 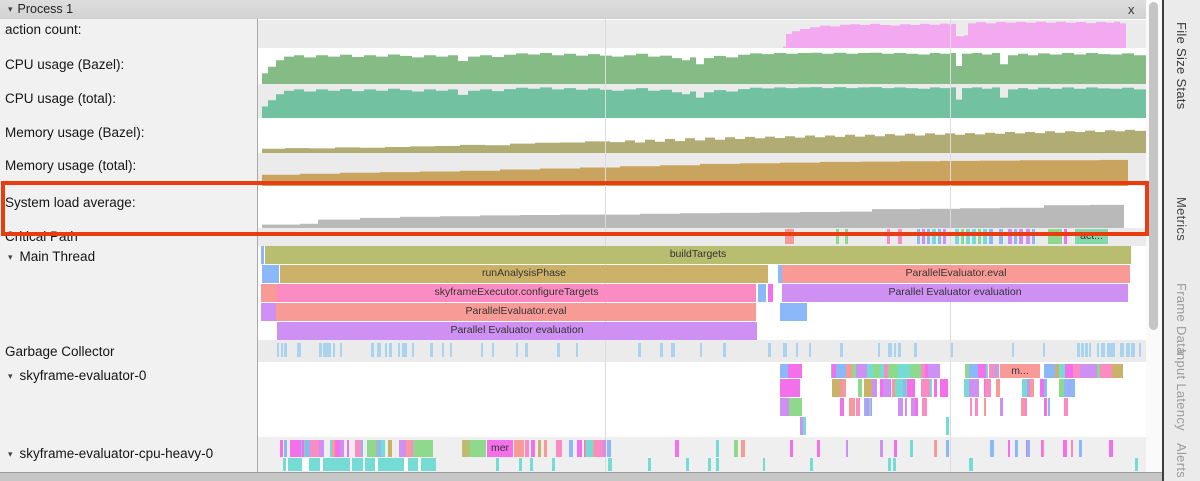 What do you see at coordinates (1131, 9) in the screenshot?
I see `close-icon: x` at bounding box center [1131, 9].